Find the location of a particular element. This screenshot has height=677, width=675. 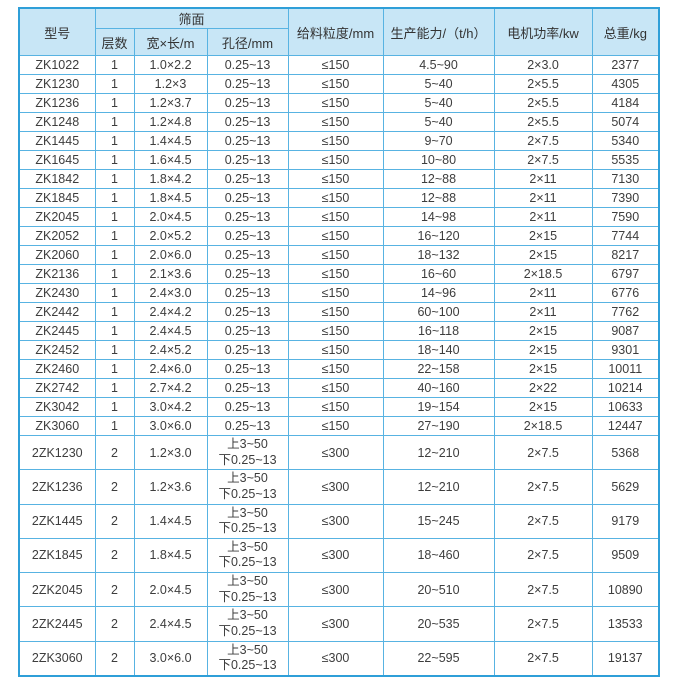

header-row-top: 型号 筛面 给料粒度/mm 生产能力/（t/h） 电机功率/kw 总重/kg is located at coordinates (339, 31).